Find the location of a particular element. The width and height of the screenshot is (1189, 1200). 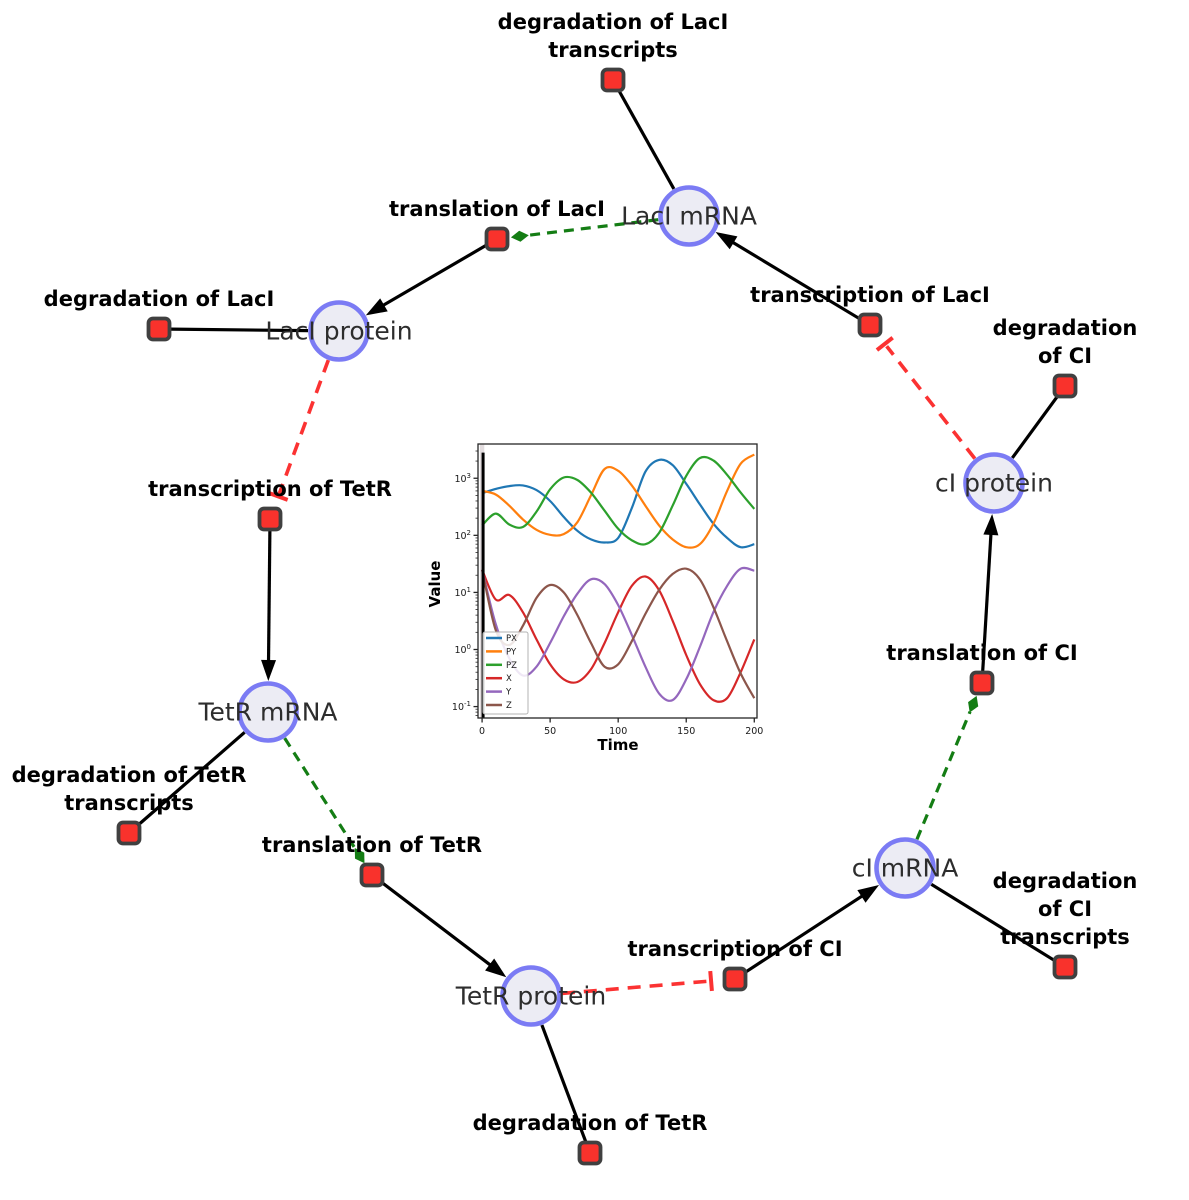

reaction-node-translation-laci is located at coordinates (497, 239).